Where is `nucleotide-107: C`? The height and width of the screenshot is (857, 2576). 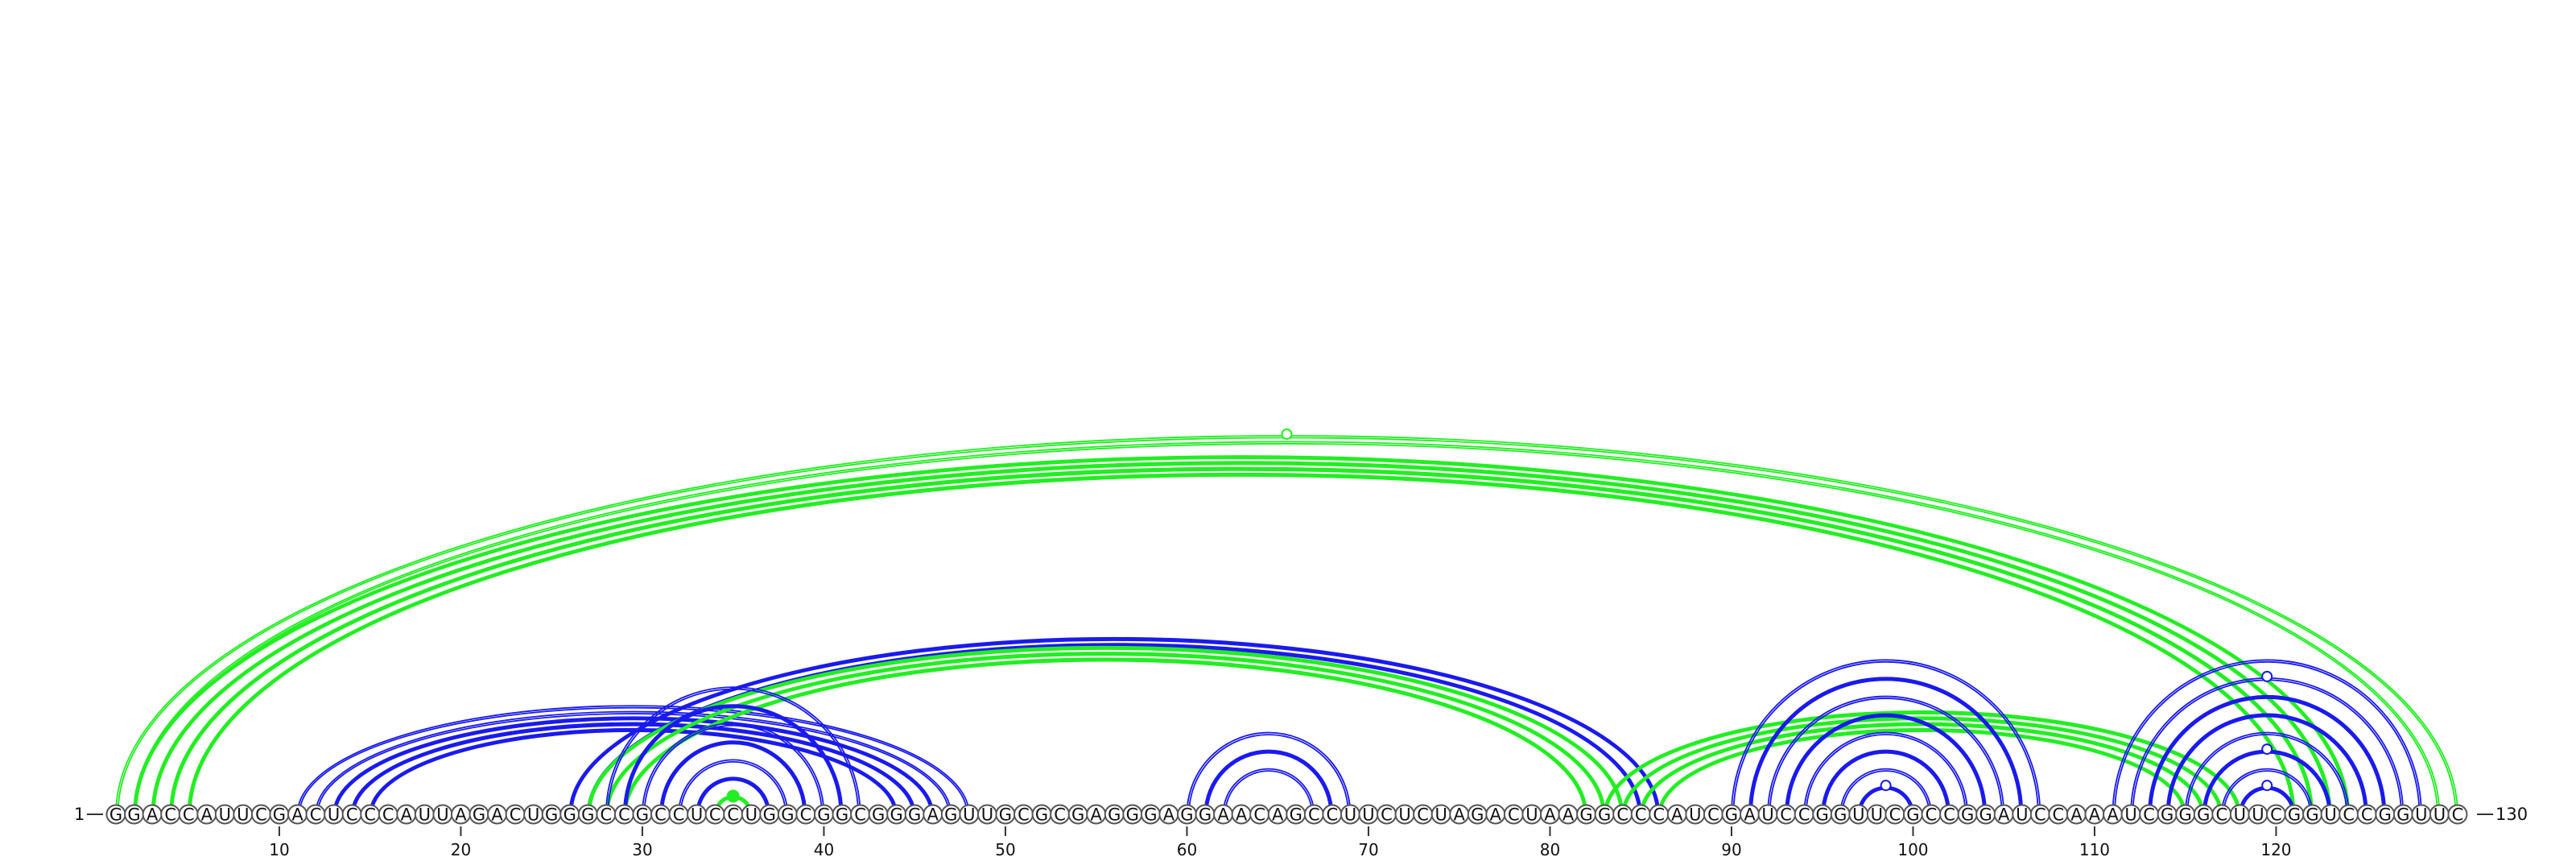
nucleotide-107: C is located at coordinates (2039, 814).